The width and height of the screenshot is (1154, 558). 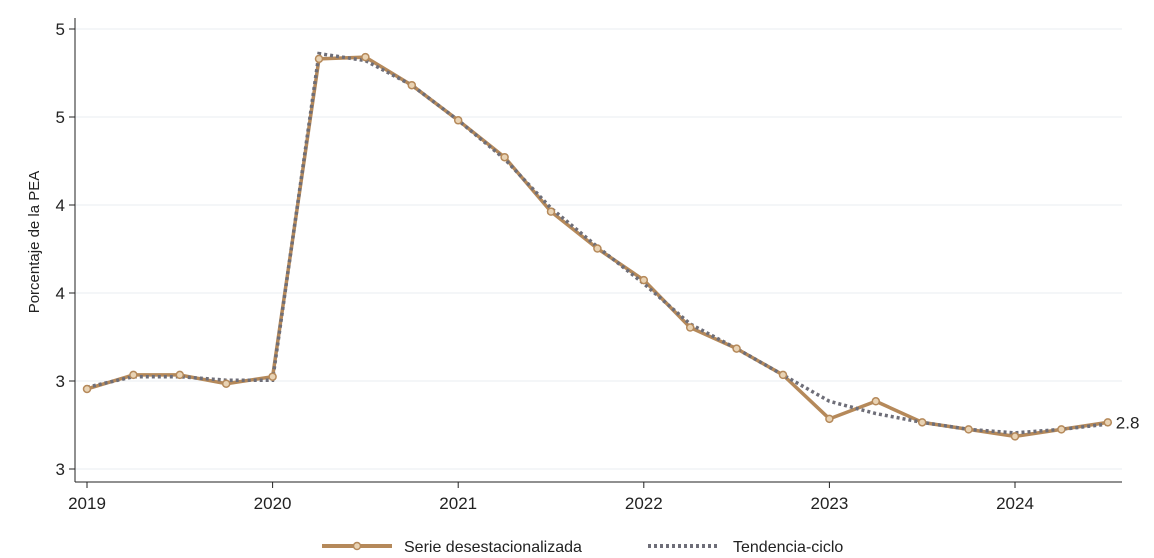 I want to click on legend-label-serie: Serie desestacionalizada, so click(x=493, y=547).